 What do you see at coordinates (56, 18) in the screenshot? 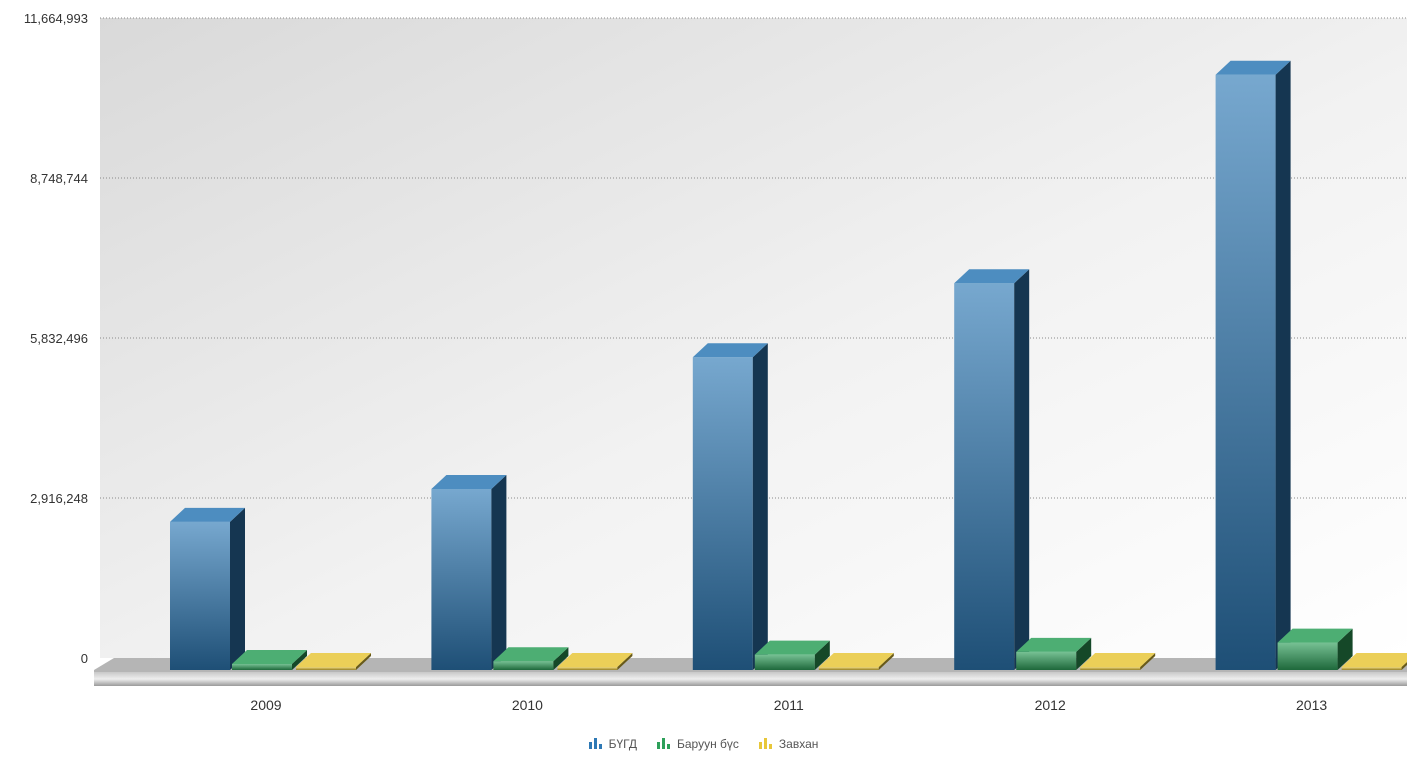
I see `y-tick-label: 11,664,993` at bounding box center [56, 18].